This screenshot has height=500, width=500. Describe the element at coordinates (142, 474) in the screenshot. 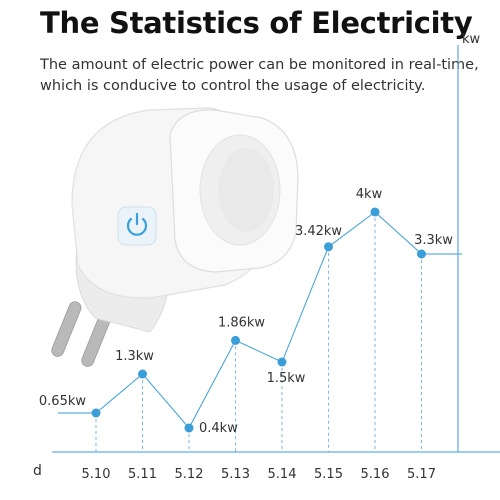

I see `x-tick-label: 5.11` at that location.